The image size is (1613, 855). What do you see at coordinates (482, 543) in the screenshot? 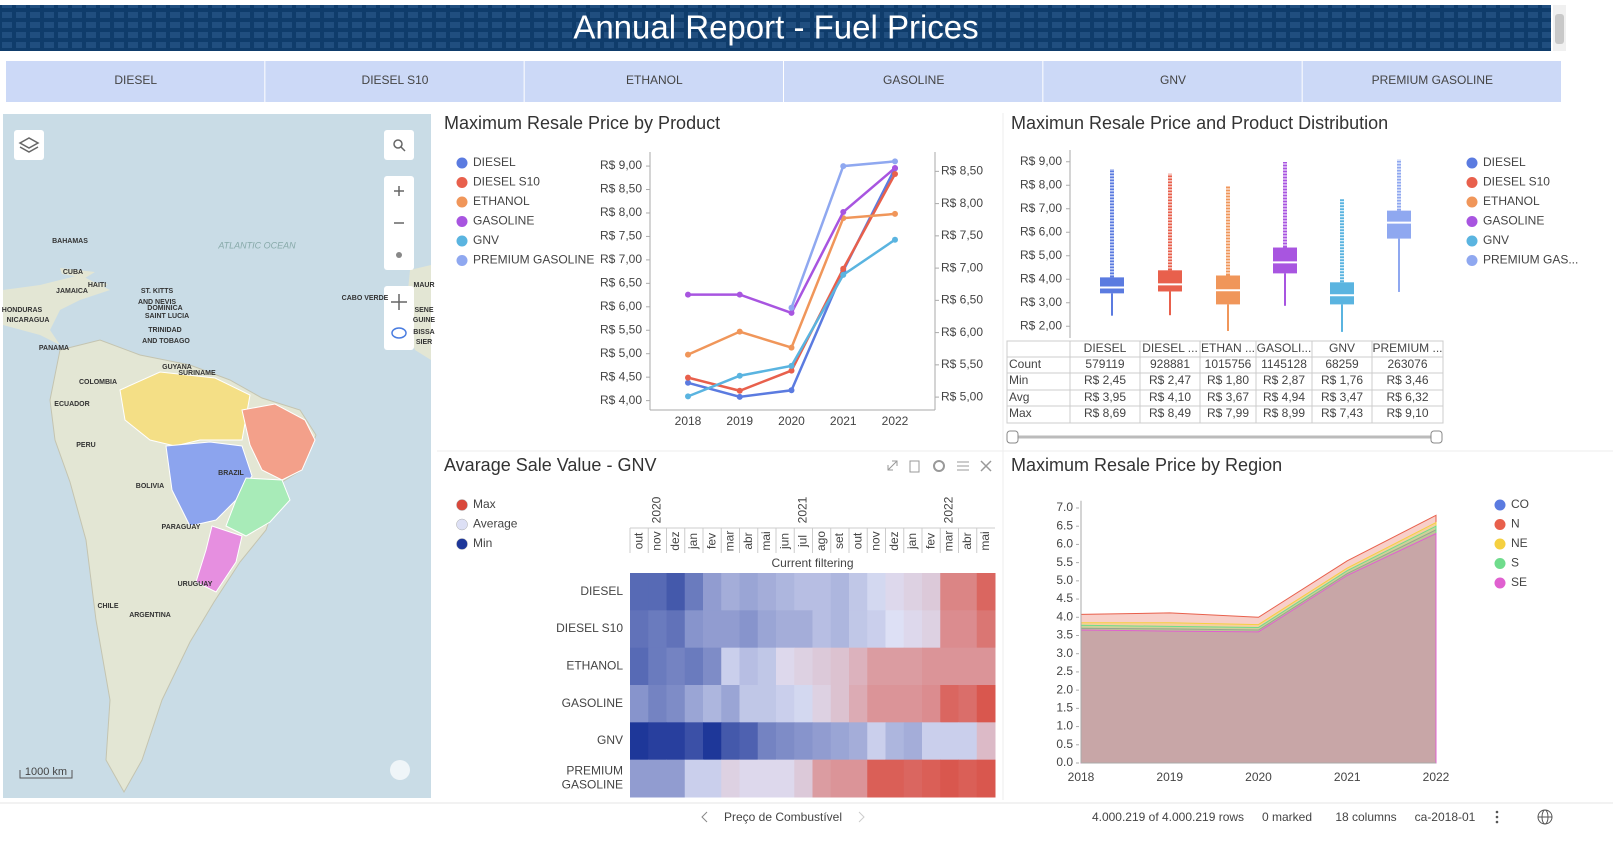
I see `legend-label: Min` at bounding box center [482, 543].